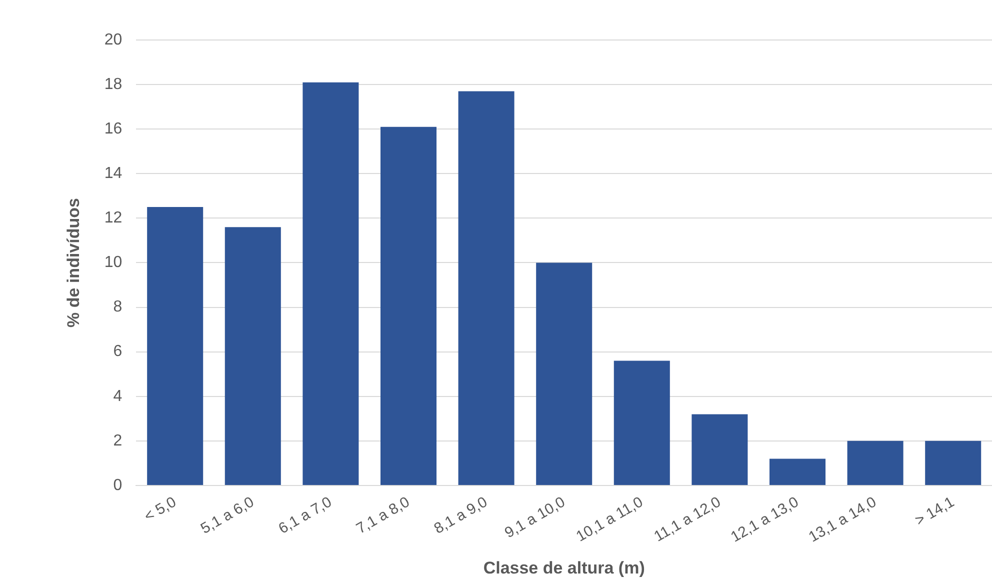  What do you see at coordinates (564, 568) in the screenshot?
I see `x-axis-title: Classe de altura (m)` at bounding box center [564, 568].